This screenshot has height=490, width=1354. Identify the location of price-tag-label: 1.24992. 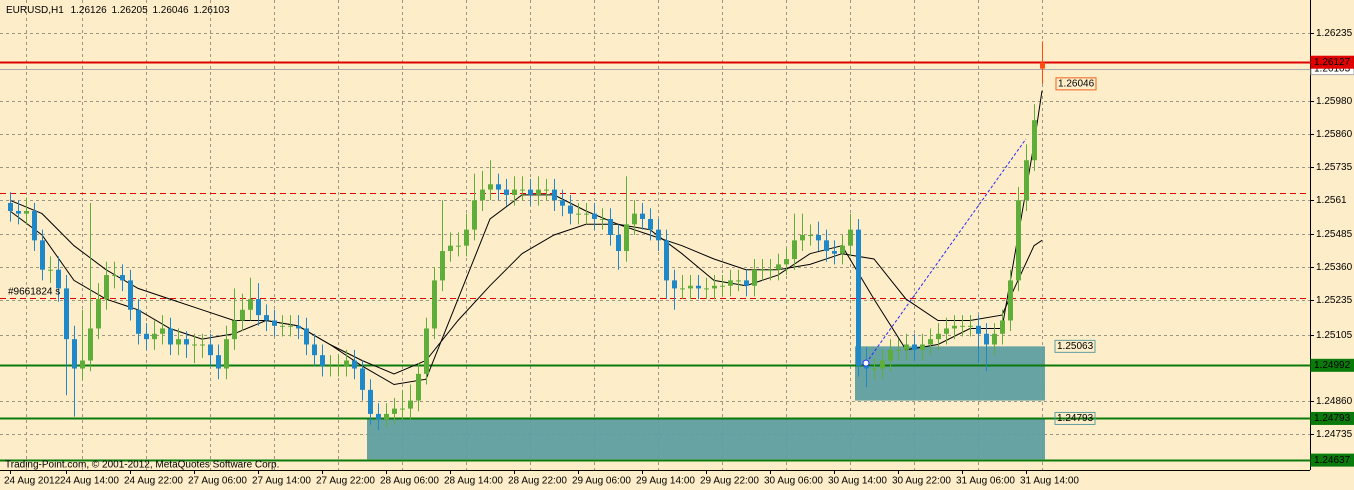
(1332, 365).